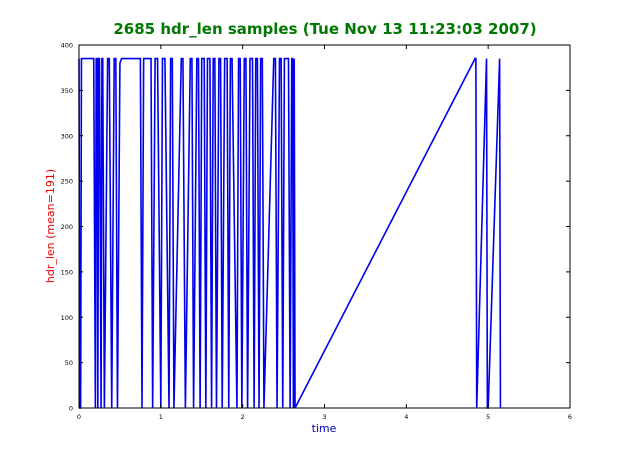 The width and height of the screenshot is (633, 453). Describe the element at coordinates (406, 417) in the screenshot. I see `x-tick-label-4: 4` at that location.